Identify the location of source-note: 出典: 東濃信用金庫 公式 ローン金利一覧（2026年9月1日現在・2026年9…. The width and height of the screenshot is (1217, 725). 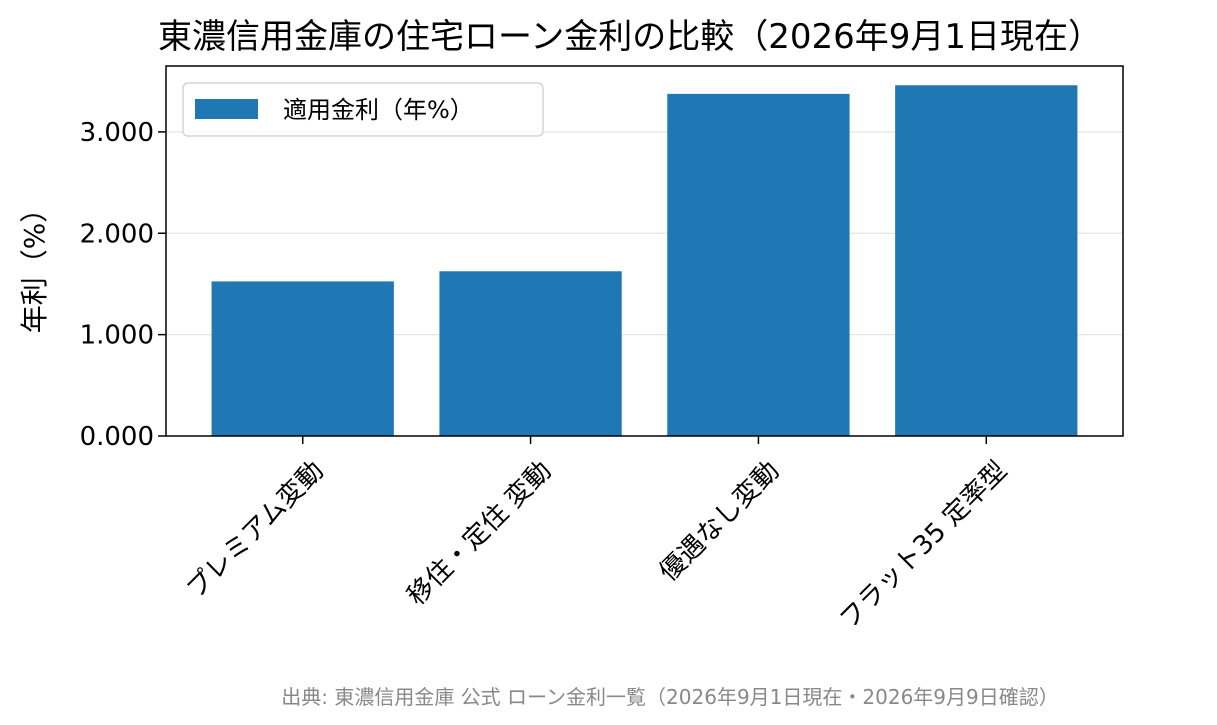
(670, 697).